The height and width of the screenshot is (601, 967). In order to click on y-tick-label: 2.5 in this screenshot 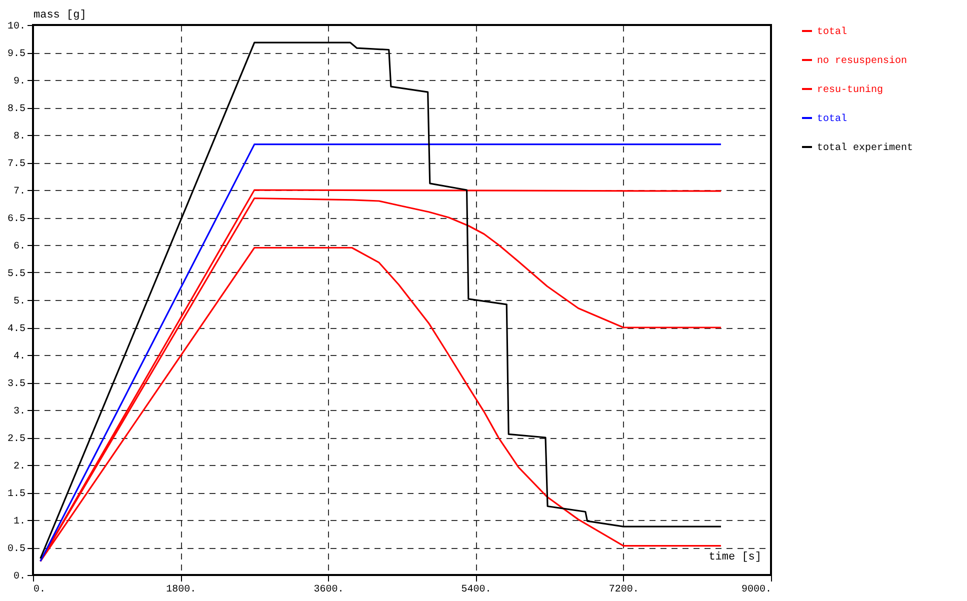, I will do `click(16, 439)`.